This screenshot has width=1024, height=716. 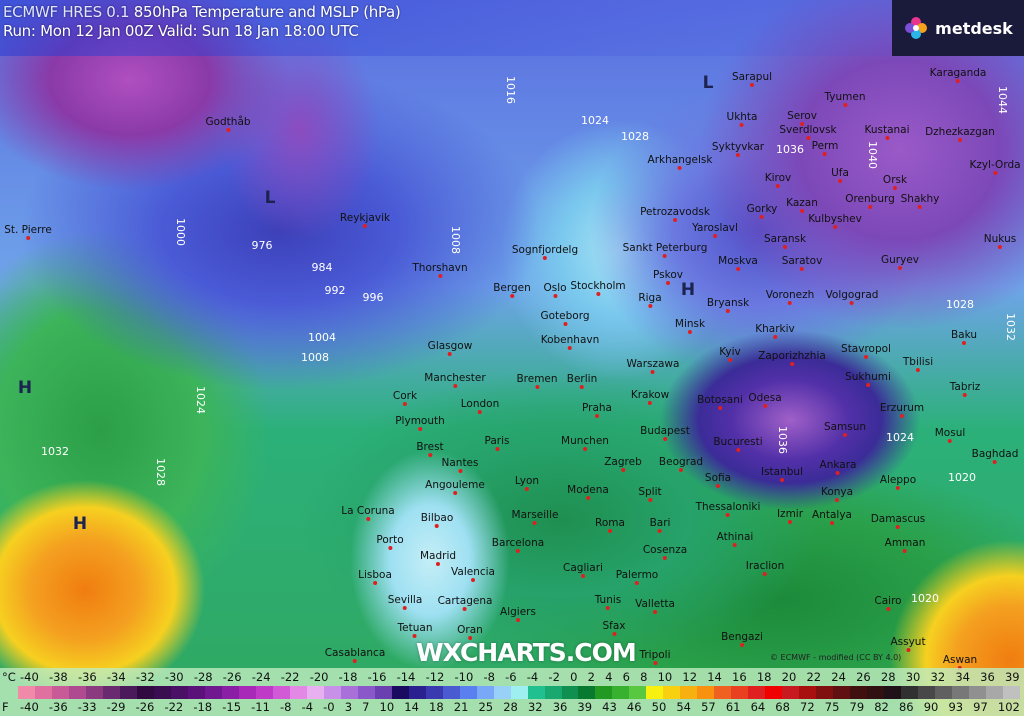 I want to click on city-label: Sevilla, so click(x=405, y=602).